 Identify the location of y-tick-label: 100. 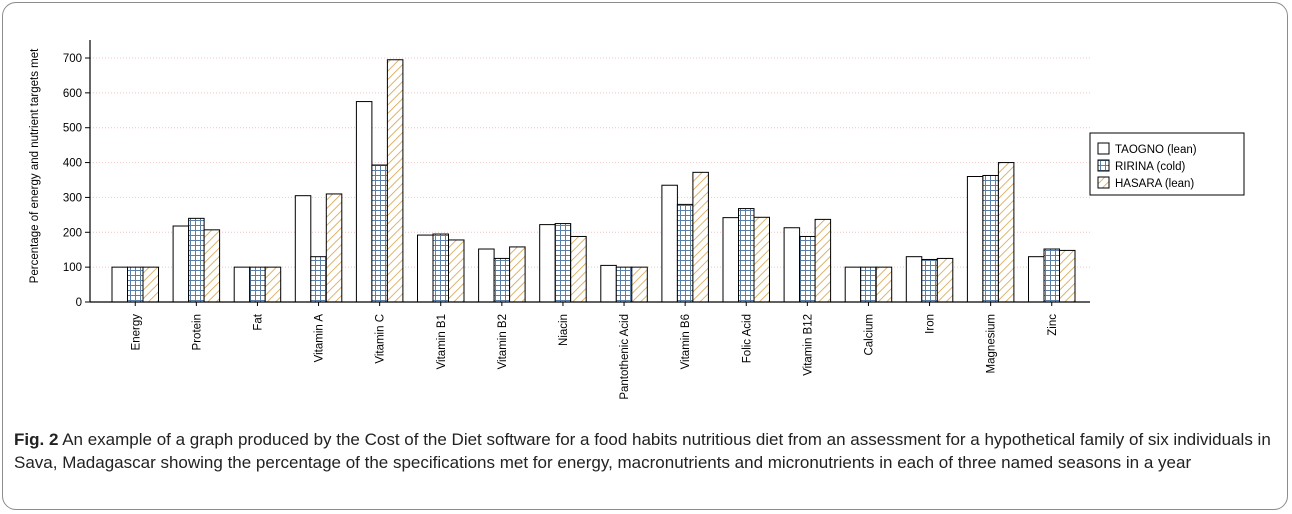
(72, 268).